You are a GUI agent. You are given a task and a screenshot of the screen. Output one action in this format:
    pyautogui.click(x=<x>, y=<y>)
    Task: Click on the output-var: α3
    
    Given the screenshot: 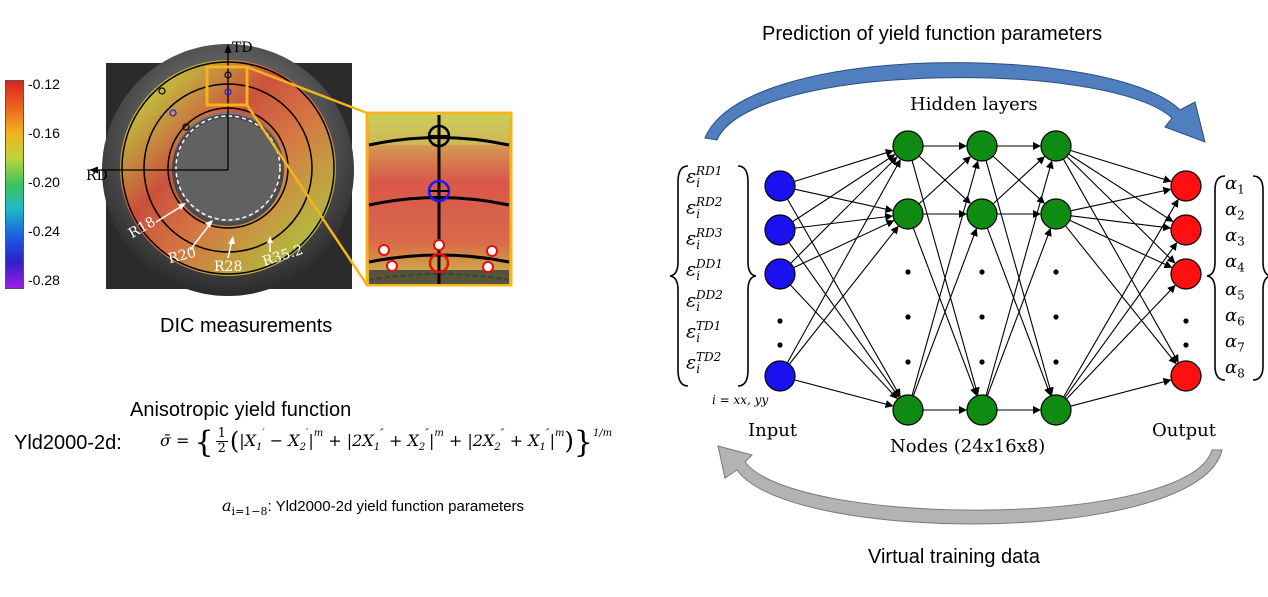 What is the action you would take?
    pyautogui.click(x=1235, y=237)
    